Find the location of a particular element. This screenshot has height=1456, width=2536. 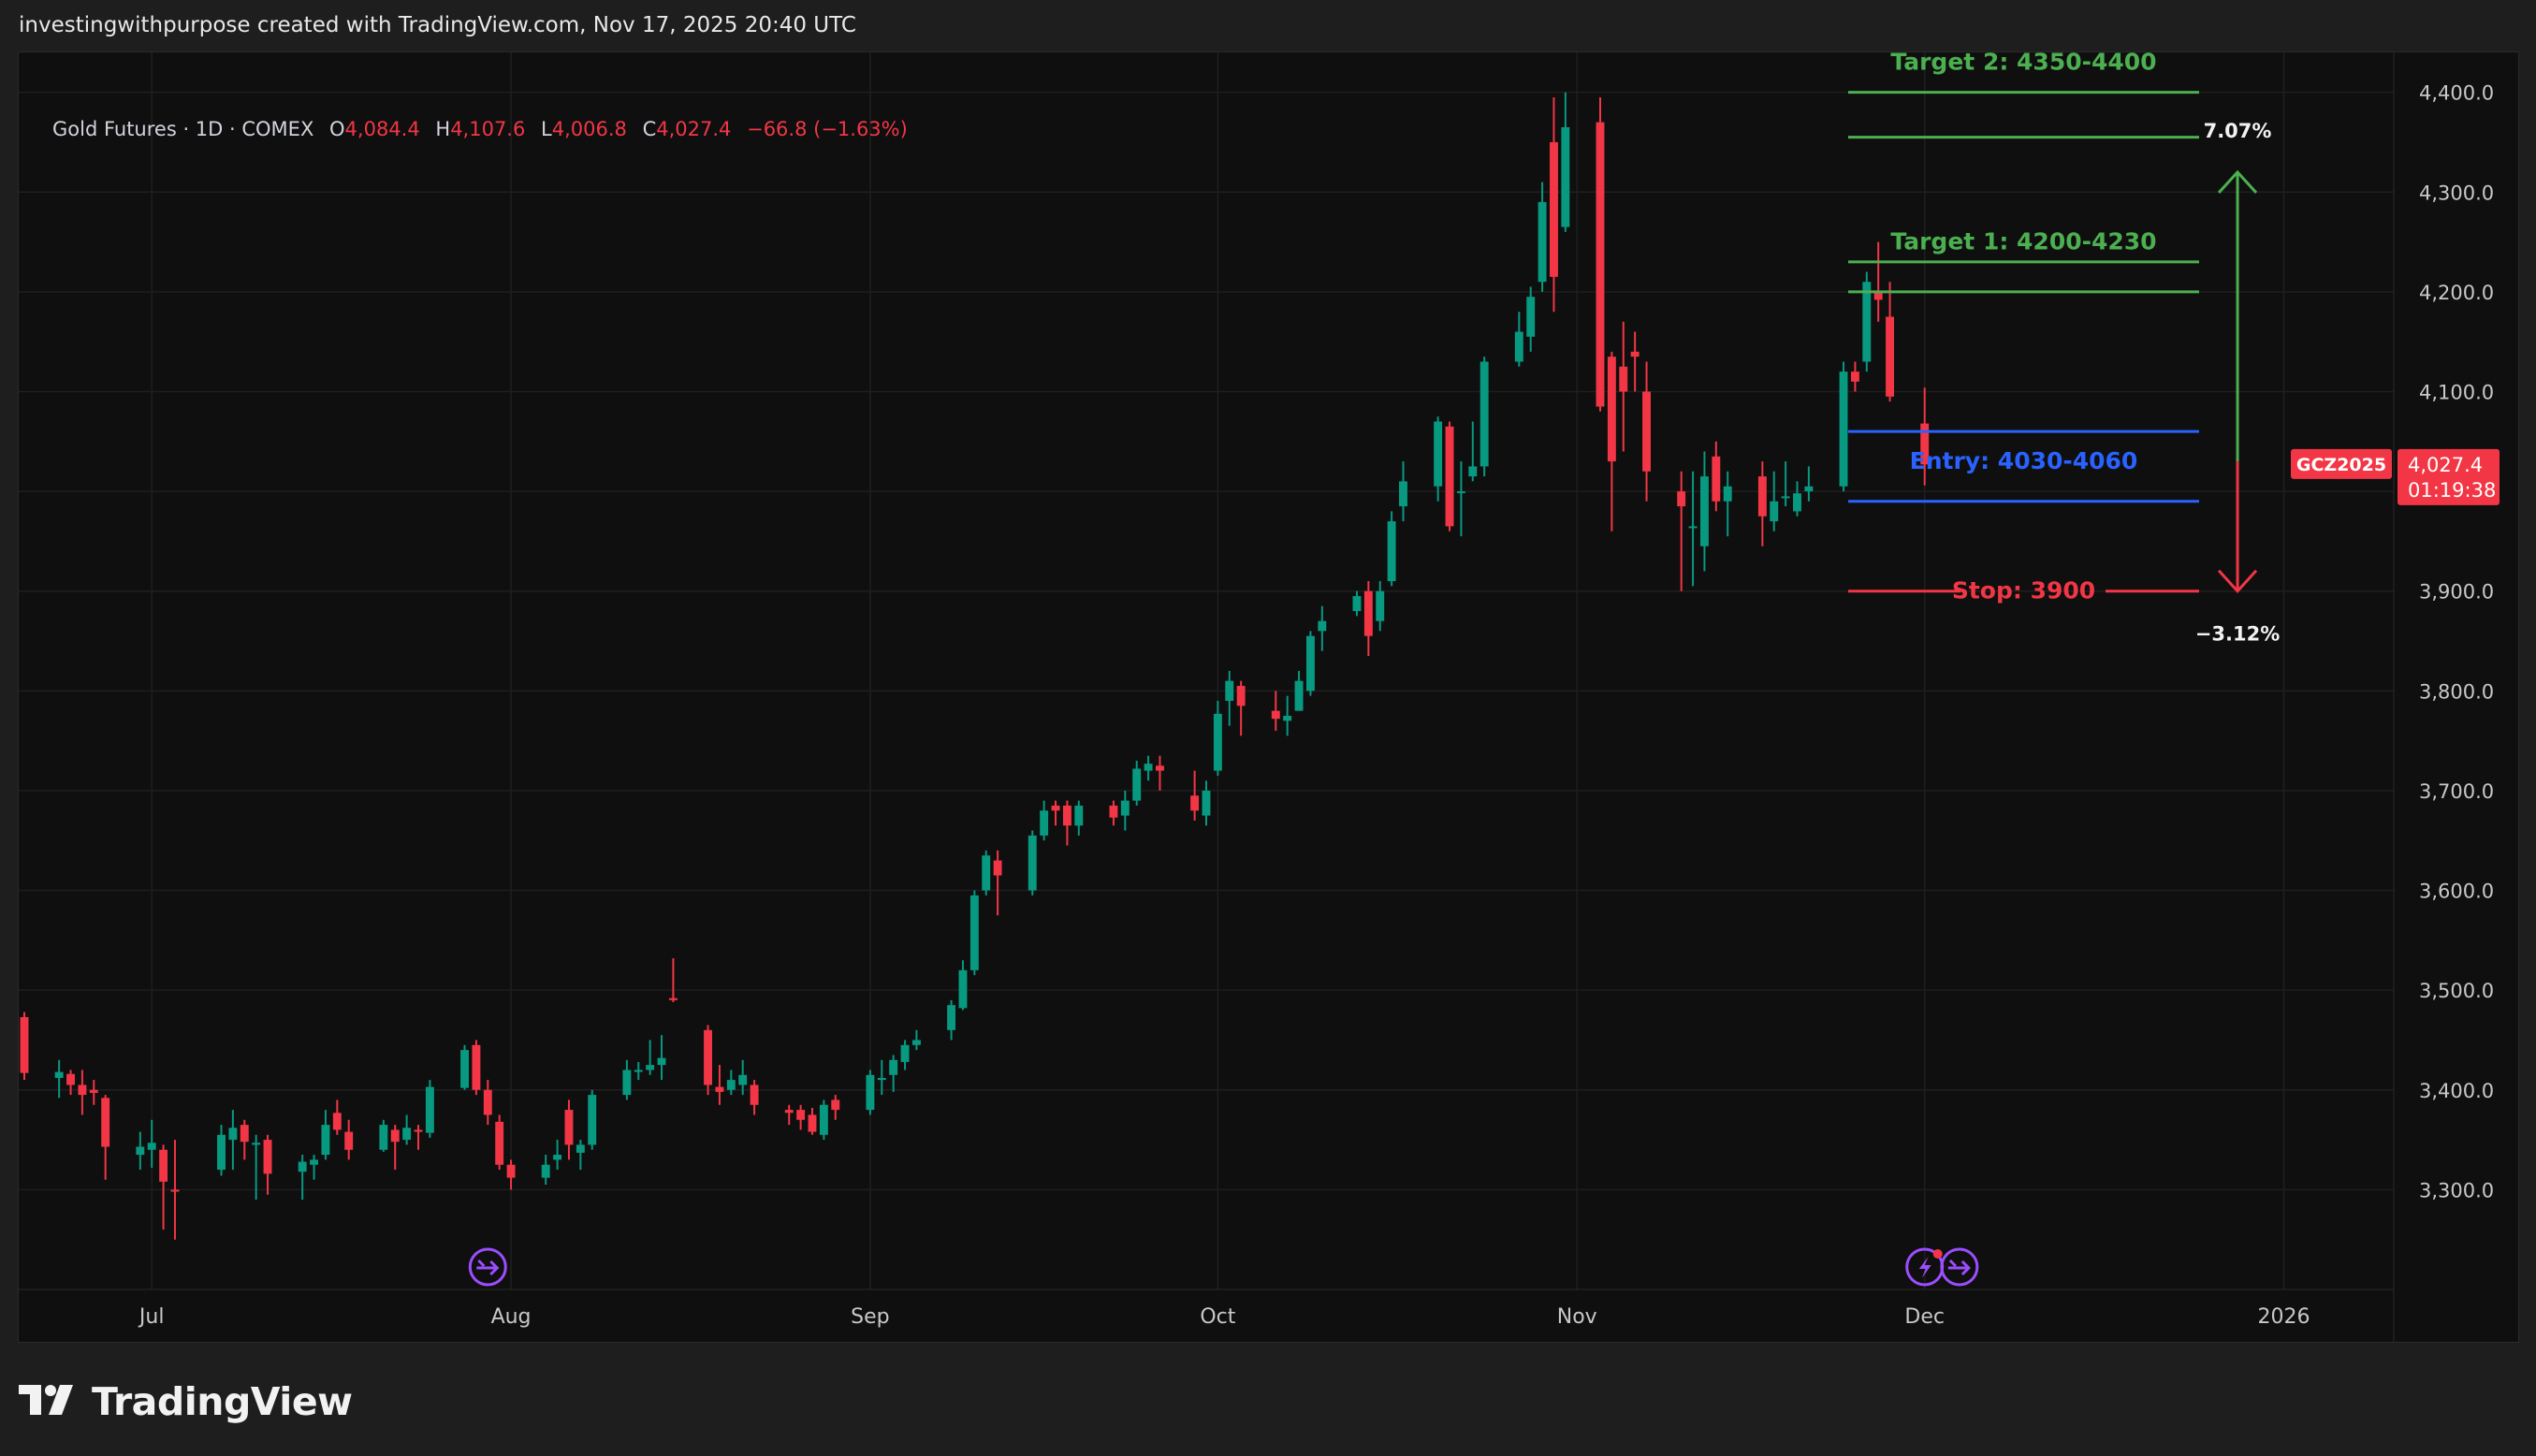

tradingview-brand: TradingView is located at coordinates (222, 1401).